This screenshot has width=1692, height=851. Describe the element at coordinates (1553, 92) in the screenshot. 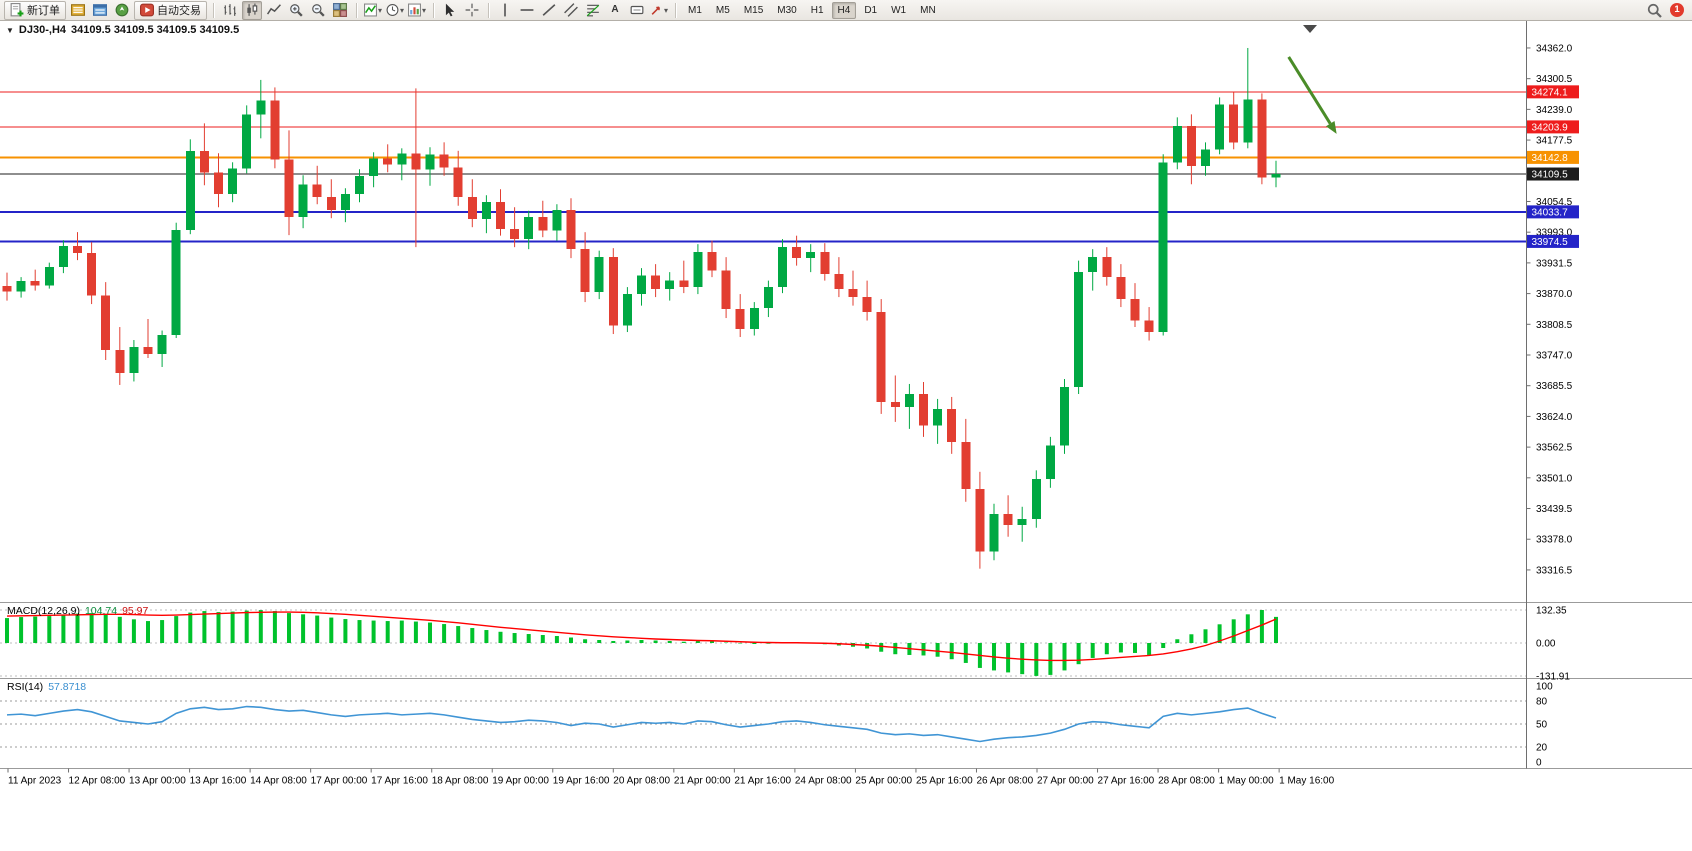

I see `price-tag-34274.1` at that location.